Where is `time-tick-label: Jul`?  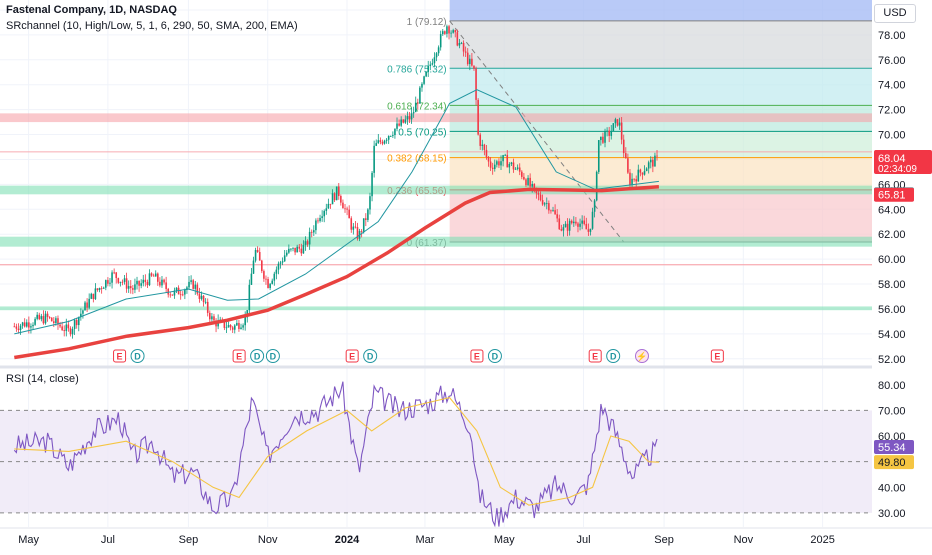 time-tick-label: Jul is located at coordinates (108, 540).